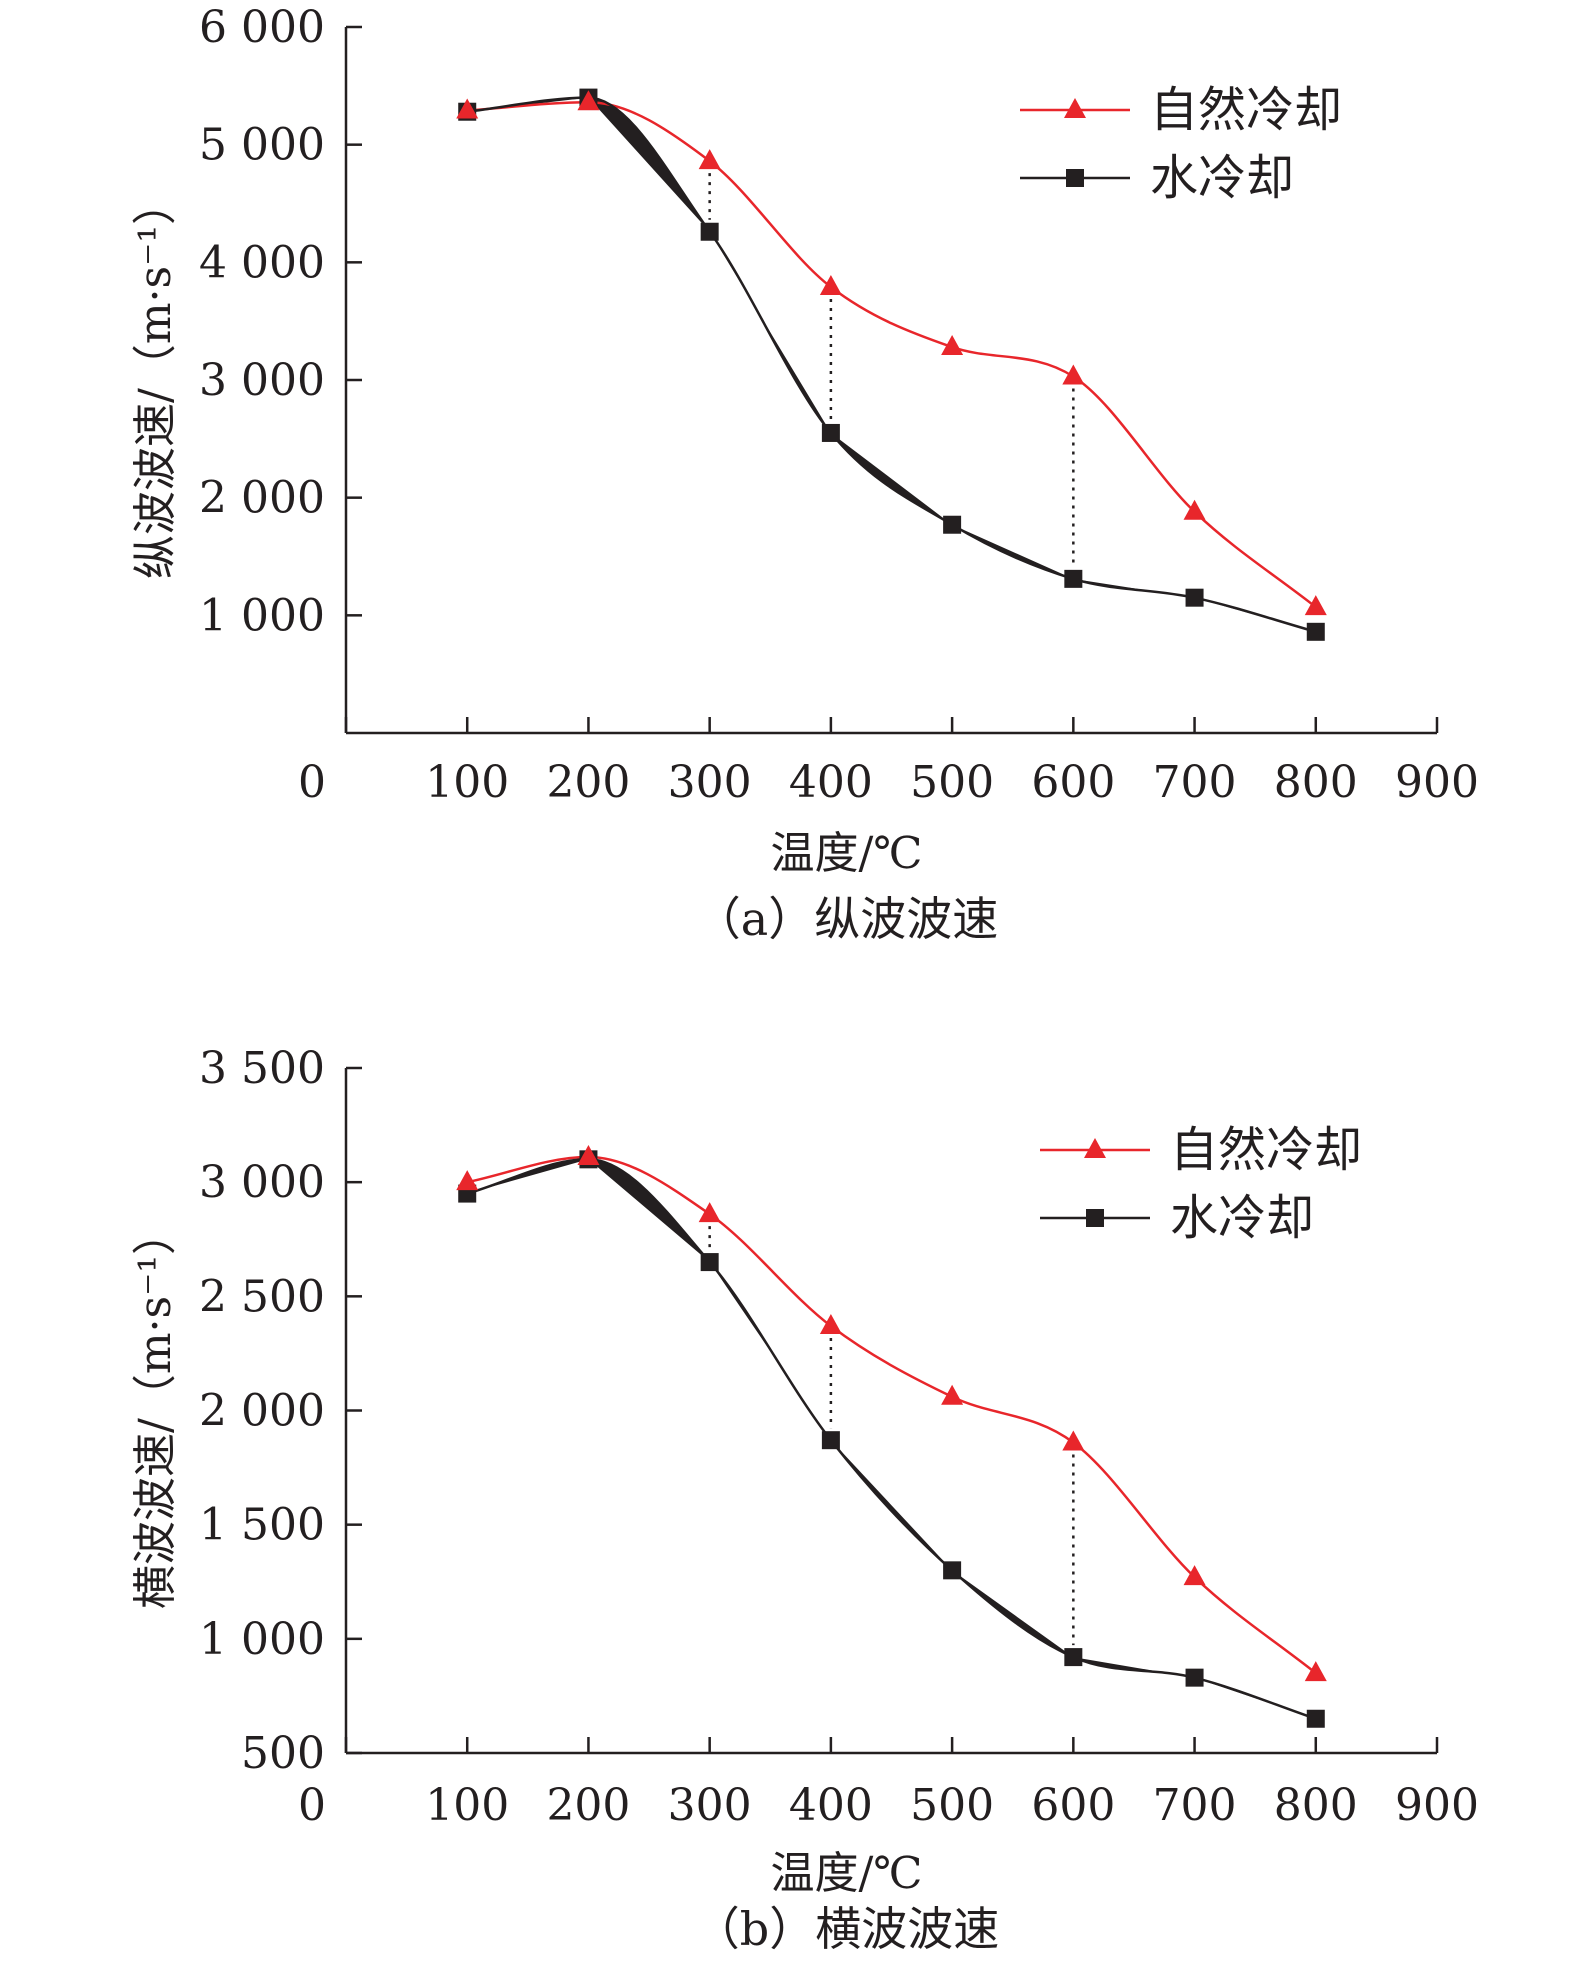 The width and height of the screenshot is (1575, 1963). I want to click on y-tick-label: 3 500, so click(262, 1068).